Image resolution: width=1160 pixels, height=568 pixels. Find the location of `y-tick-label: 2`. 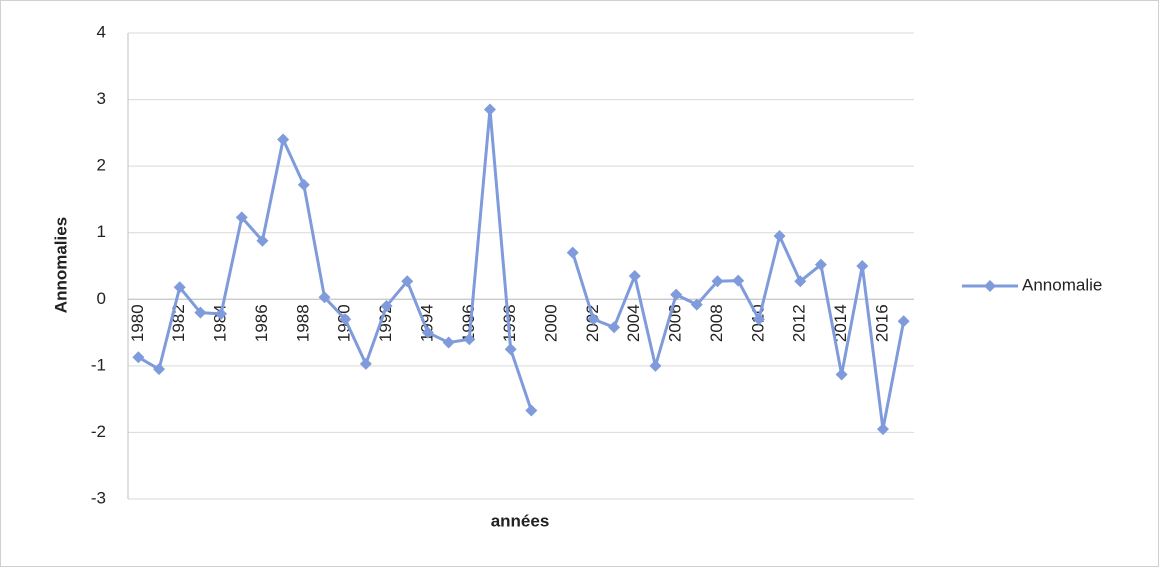

y-tick-label: 2 is located at coordinates (101, 165).